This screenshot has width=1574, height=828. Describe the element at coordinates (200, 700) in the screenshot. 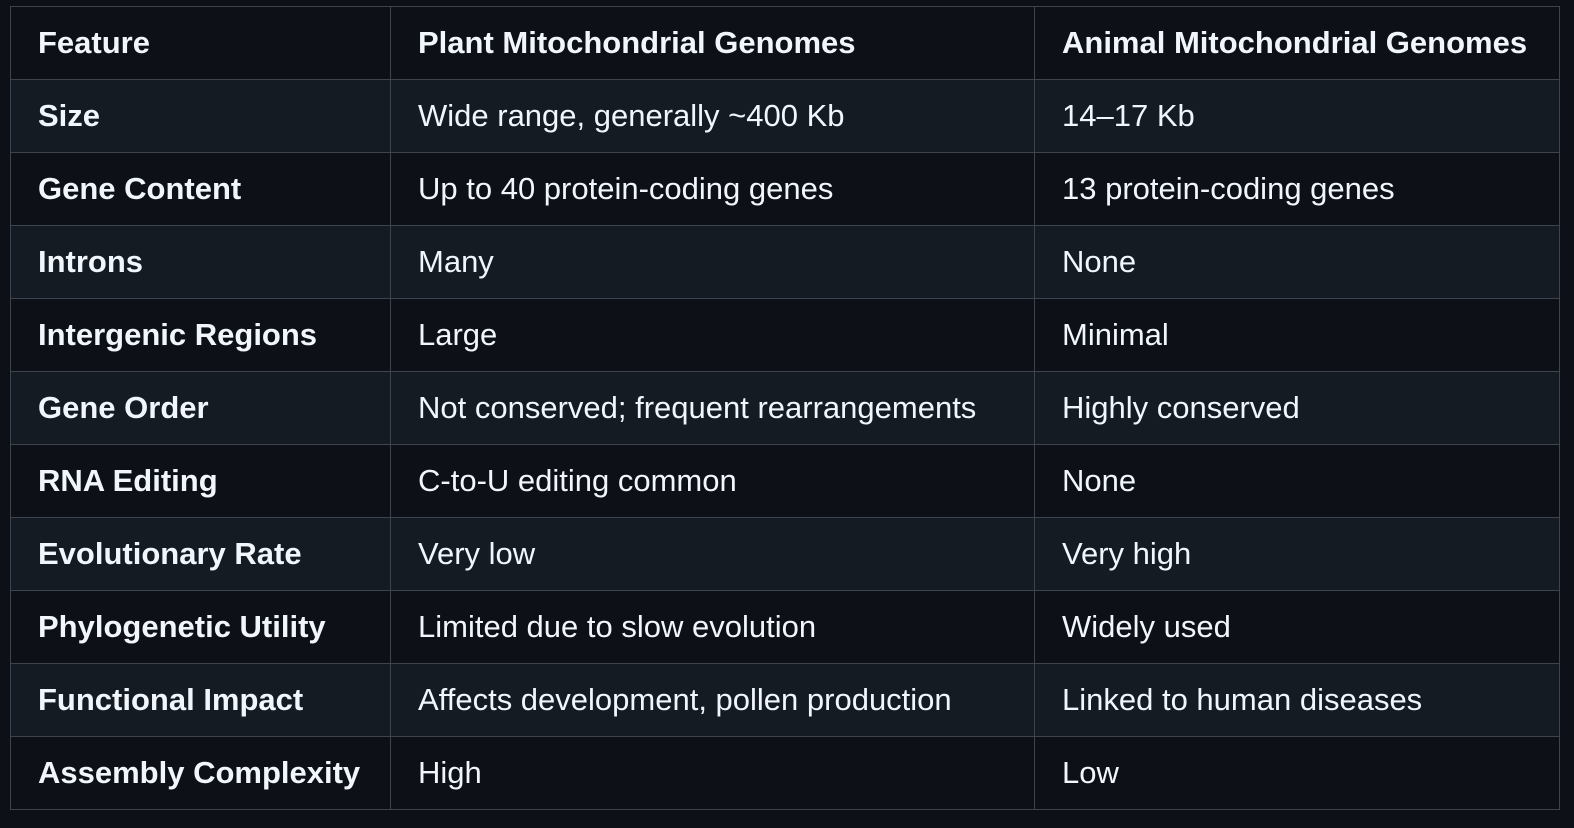

I see `feature-cell: Functional Impact` at that location.